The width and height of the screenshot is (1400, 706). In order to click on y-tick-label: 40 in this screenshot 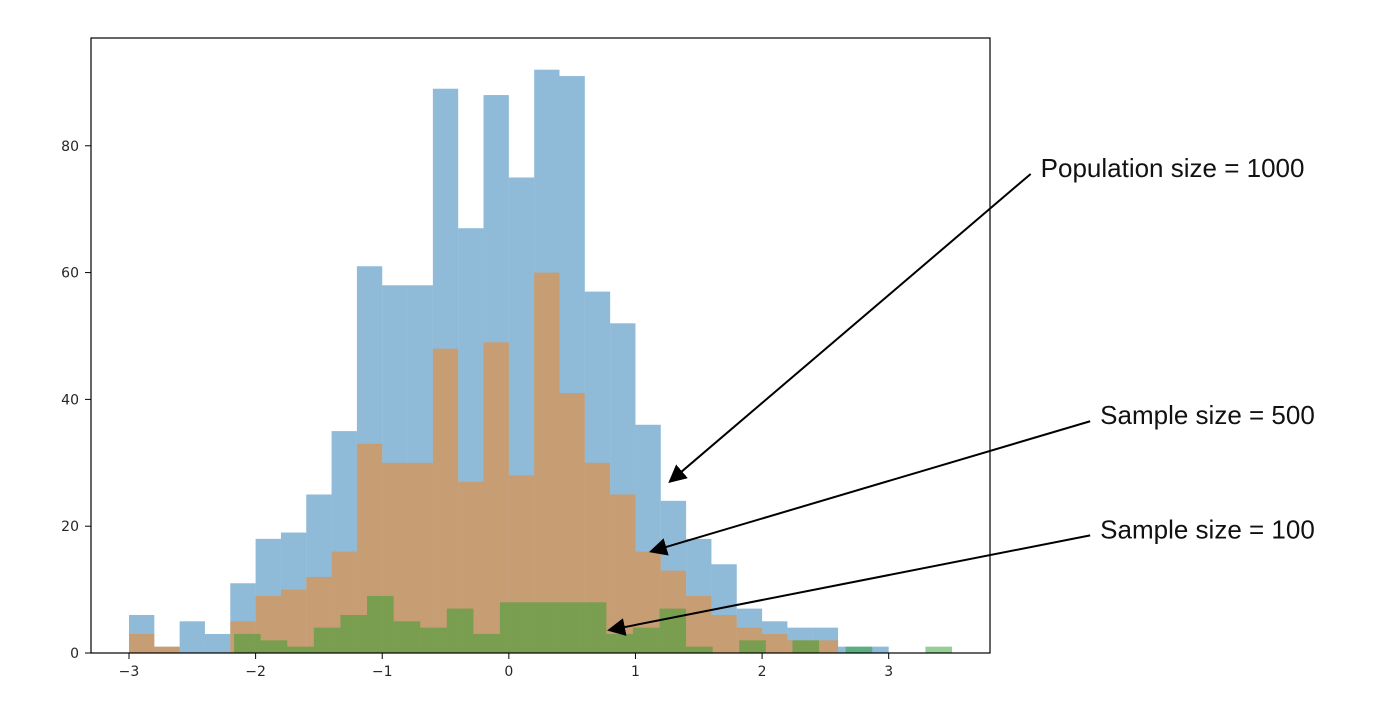, I will do `click(70, 400)`.